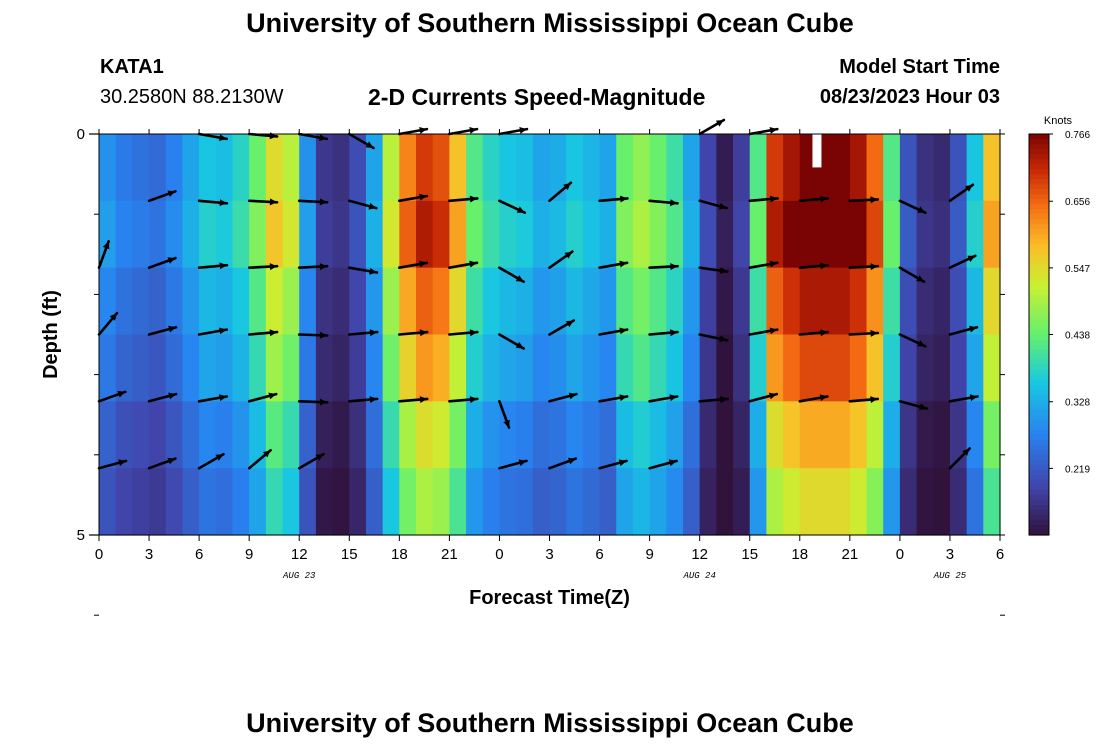 Image resolution: width=1100 pixels, height=750 pixels. What do you see at coordinates (299, 576) in the screenshot?
I see `date-label: AUG 23` at bounding box center [299, 576].